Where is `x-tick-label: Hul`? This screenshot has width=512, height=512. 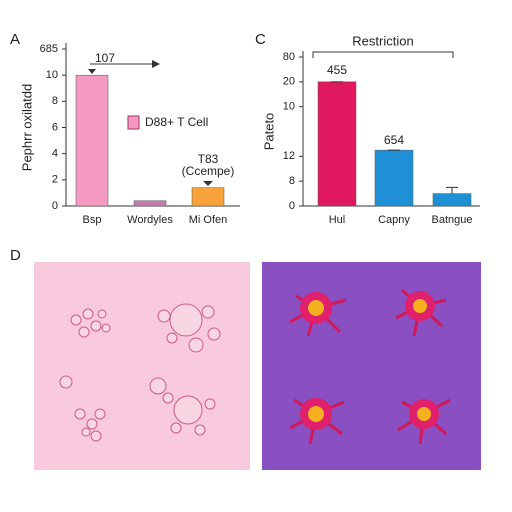
x-tick-label: Hul is located at coordinates (337, 220).